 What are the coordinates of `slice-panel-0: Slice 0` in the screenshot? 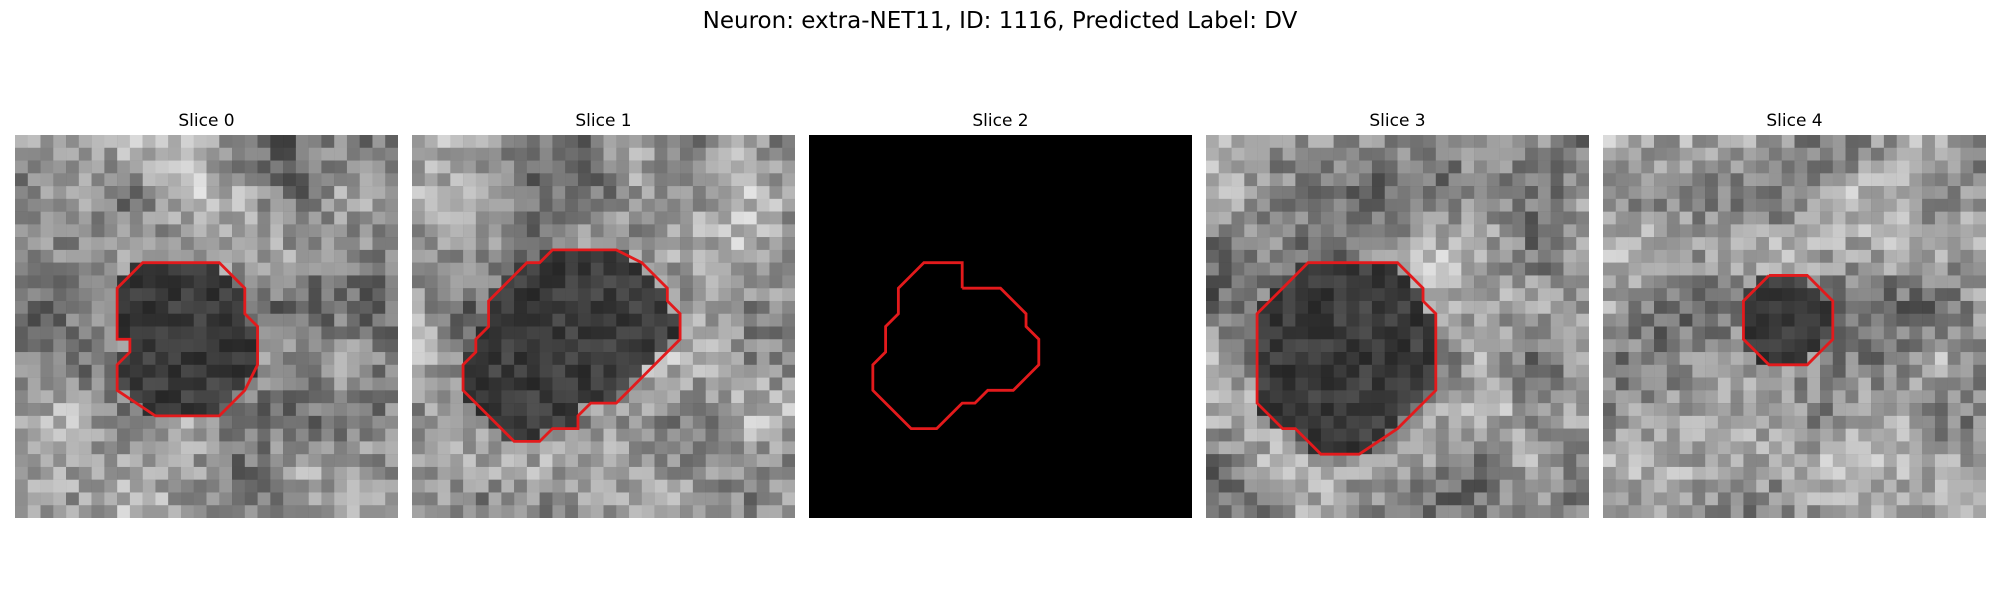 It's located at (206, 313).